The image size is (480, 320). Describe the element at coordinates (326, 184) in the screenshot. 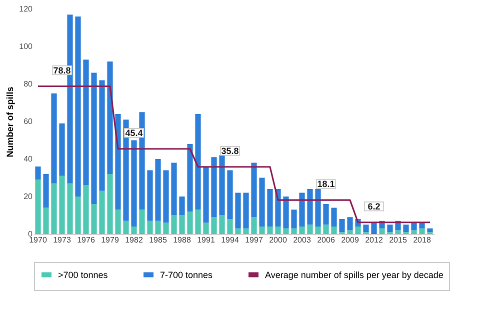

I see `annotation: 18.1` at that location.